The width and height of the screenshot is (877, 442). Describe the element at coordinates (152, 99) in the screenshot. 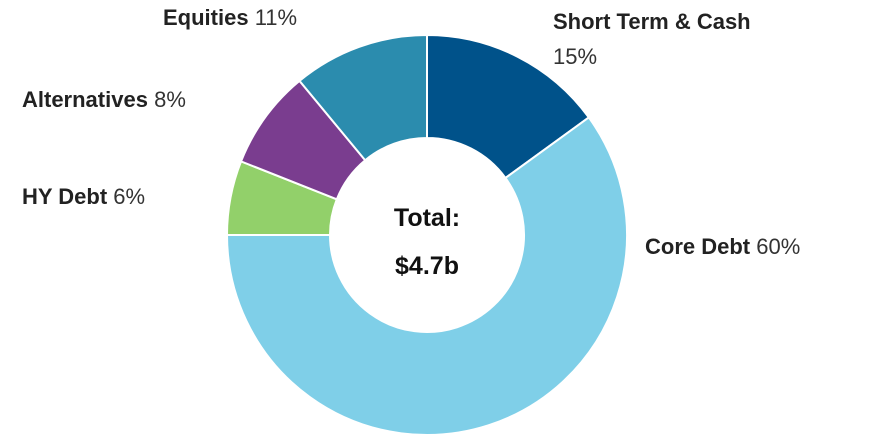

I see `segment-label: Alternatives 8%` at that location.